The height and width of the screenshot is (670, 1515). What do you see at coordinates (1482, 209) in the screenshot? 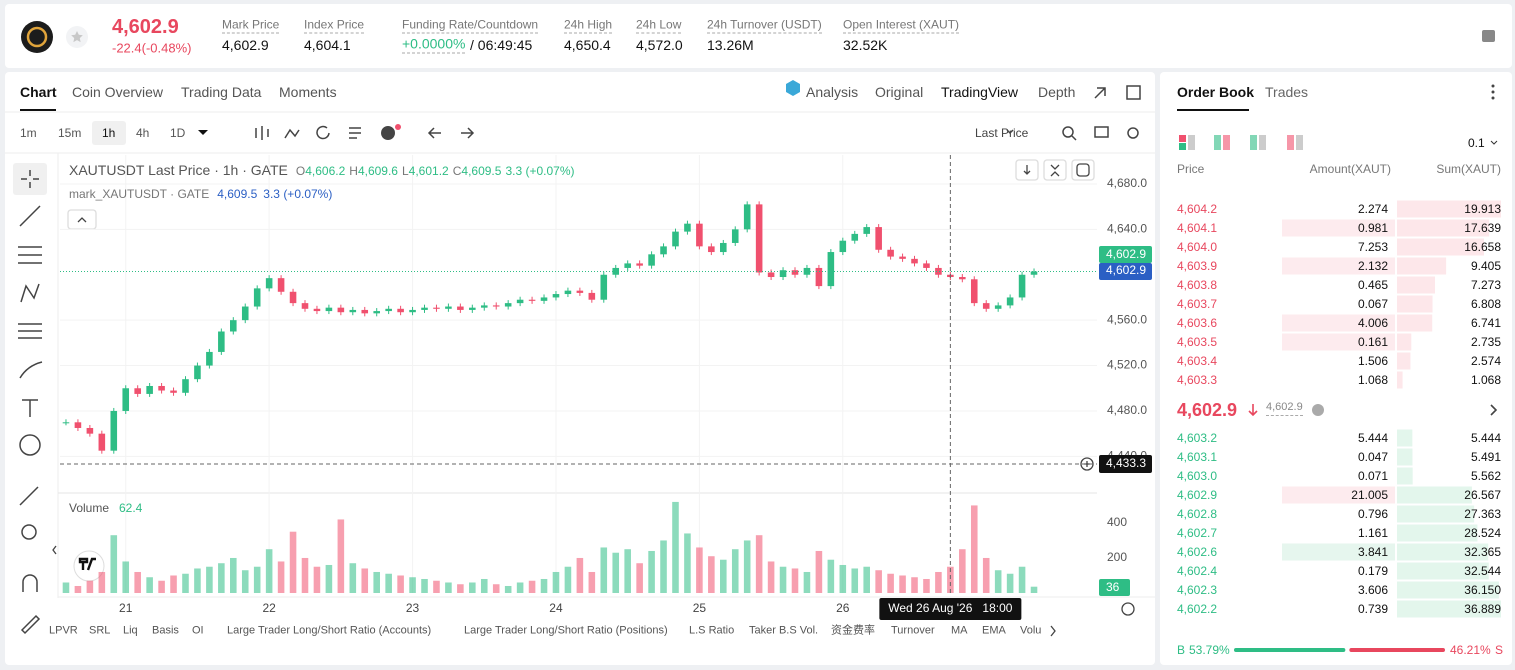
I see `ob-sum: 19.913` at bounding box center [1482, 209].